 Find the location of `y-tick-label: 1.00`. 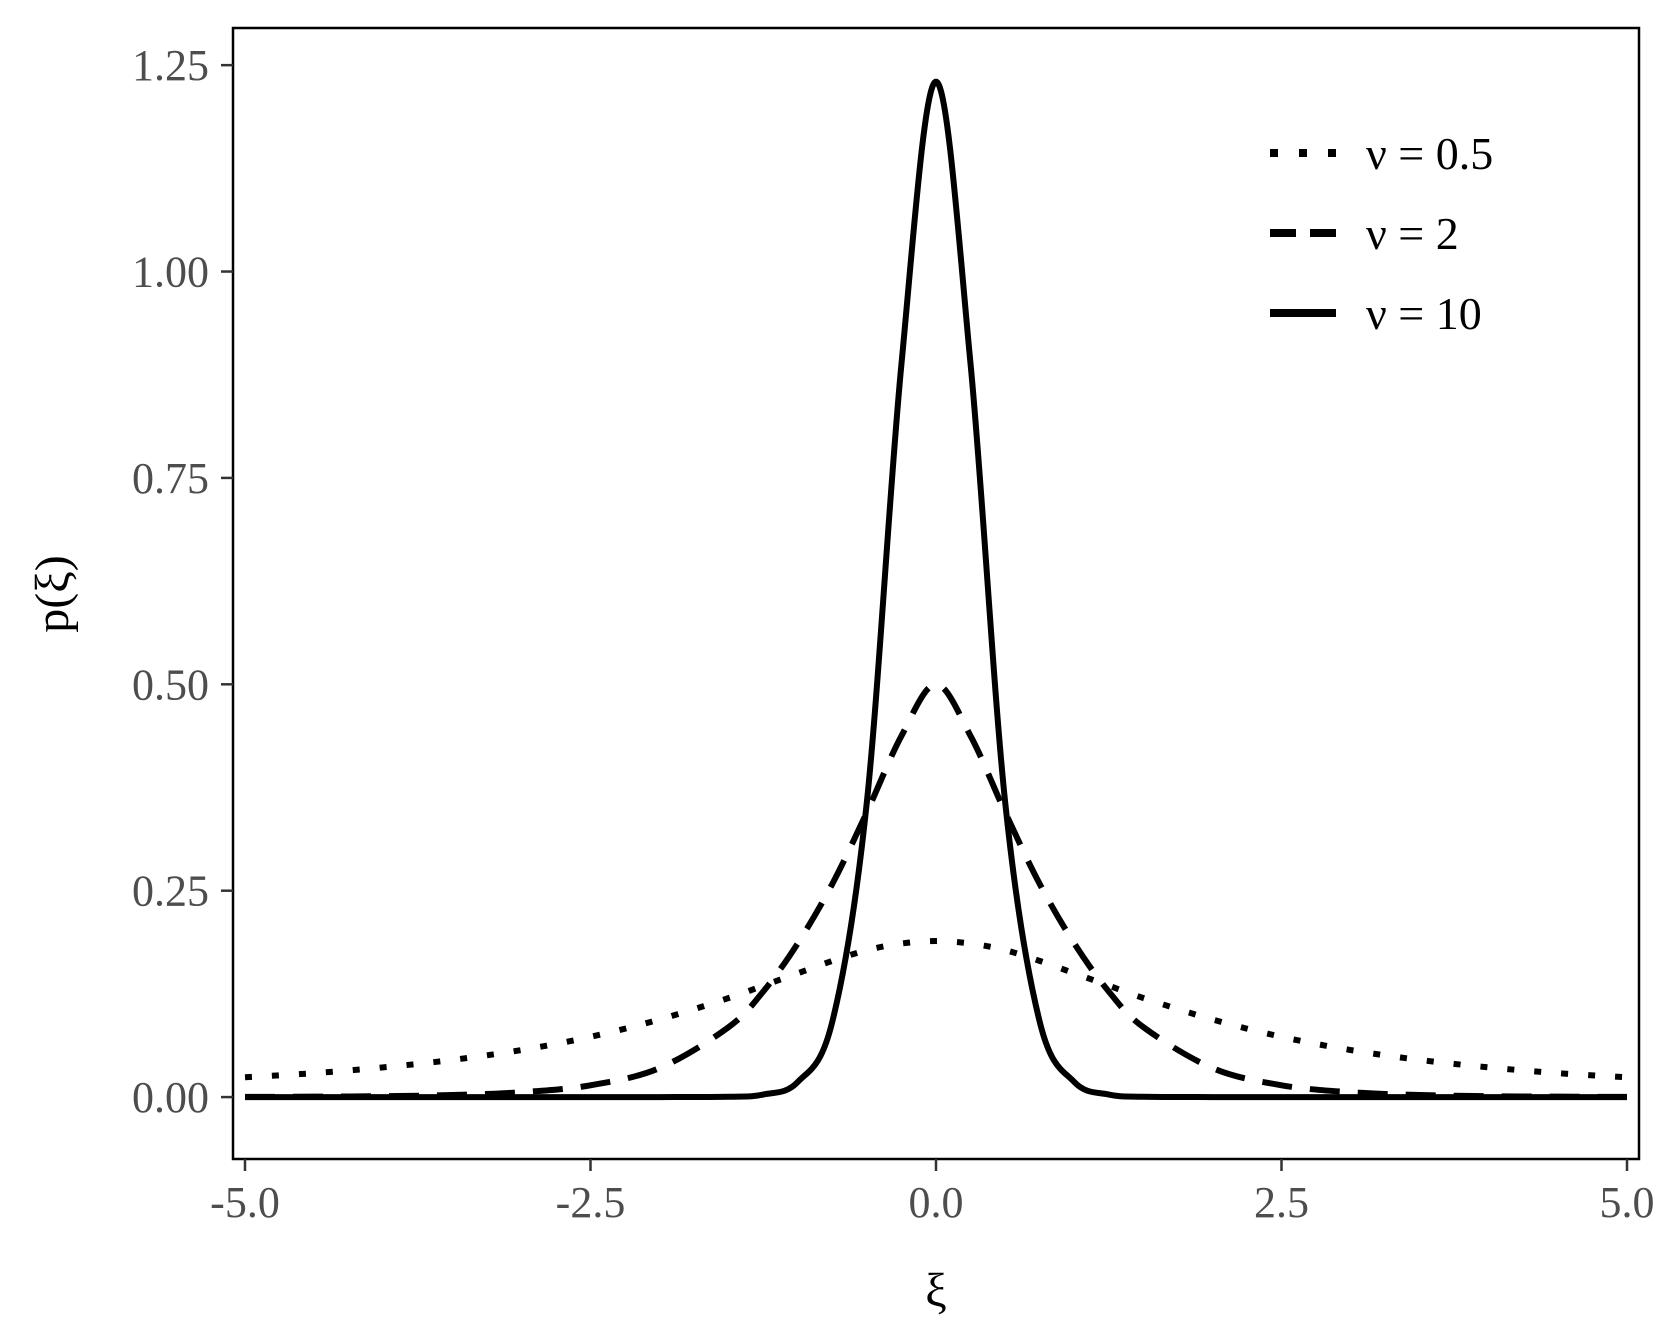

y-tick-label: 1.00 is located at coordinates (170, 272).